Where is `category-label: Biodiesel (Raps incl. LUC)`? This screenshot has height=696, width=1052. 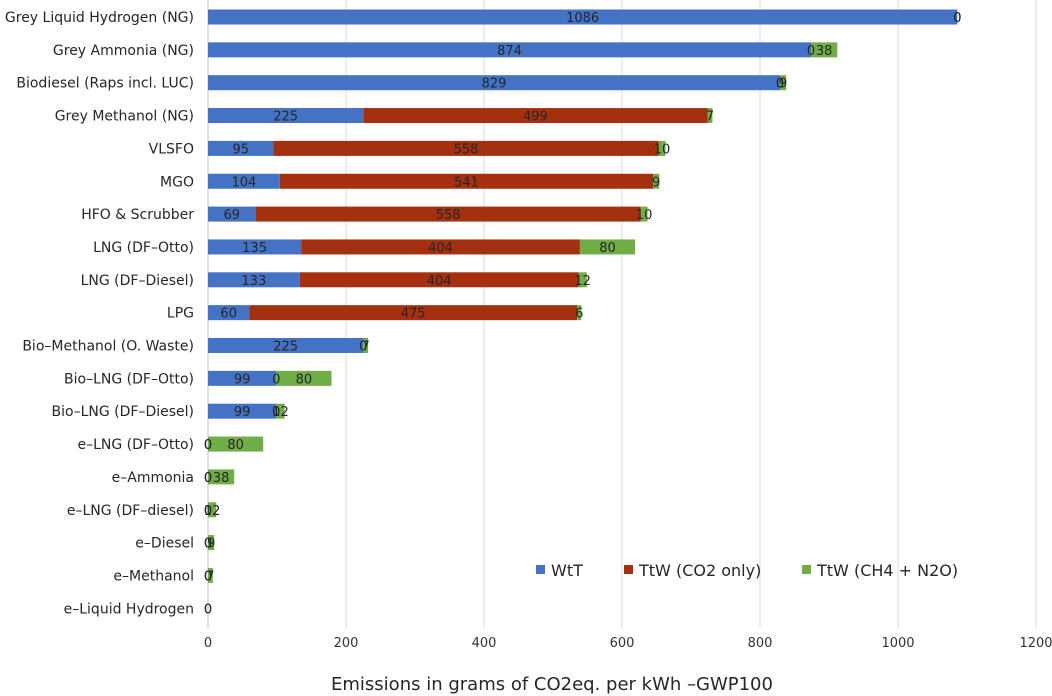
category-label: Biodiesel (Raps incl. LUC) is located at coordinates (105, 84).